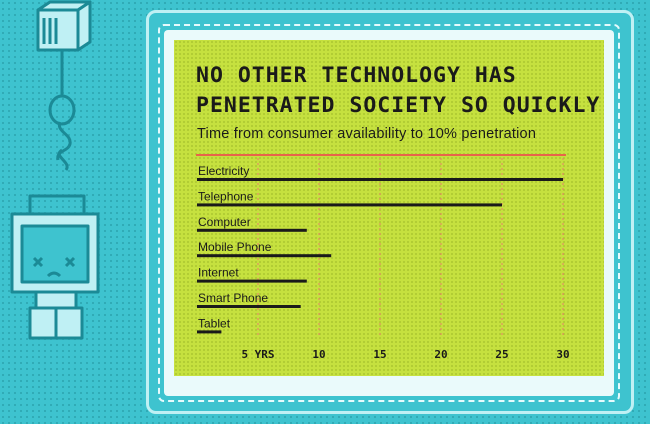  I want to click on category-label: Internet, so click(218, 273).